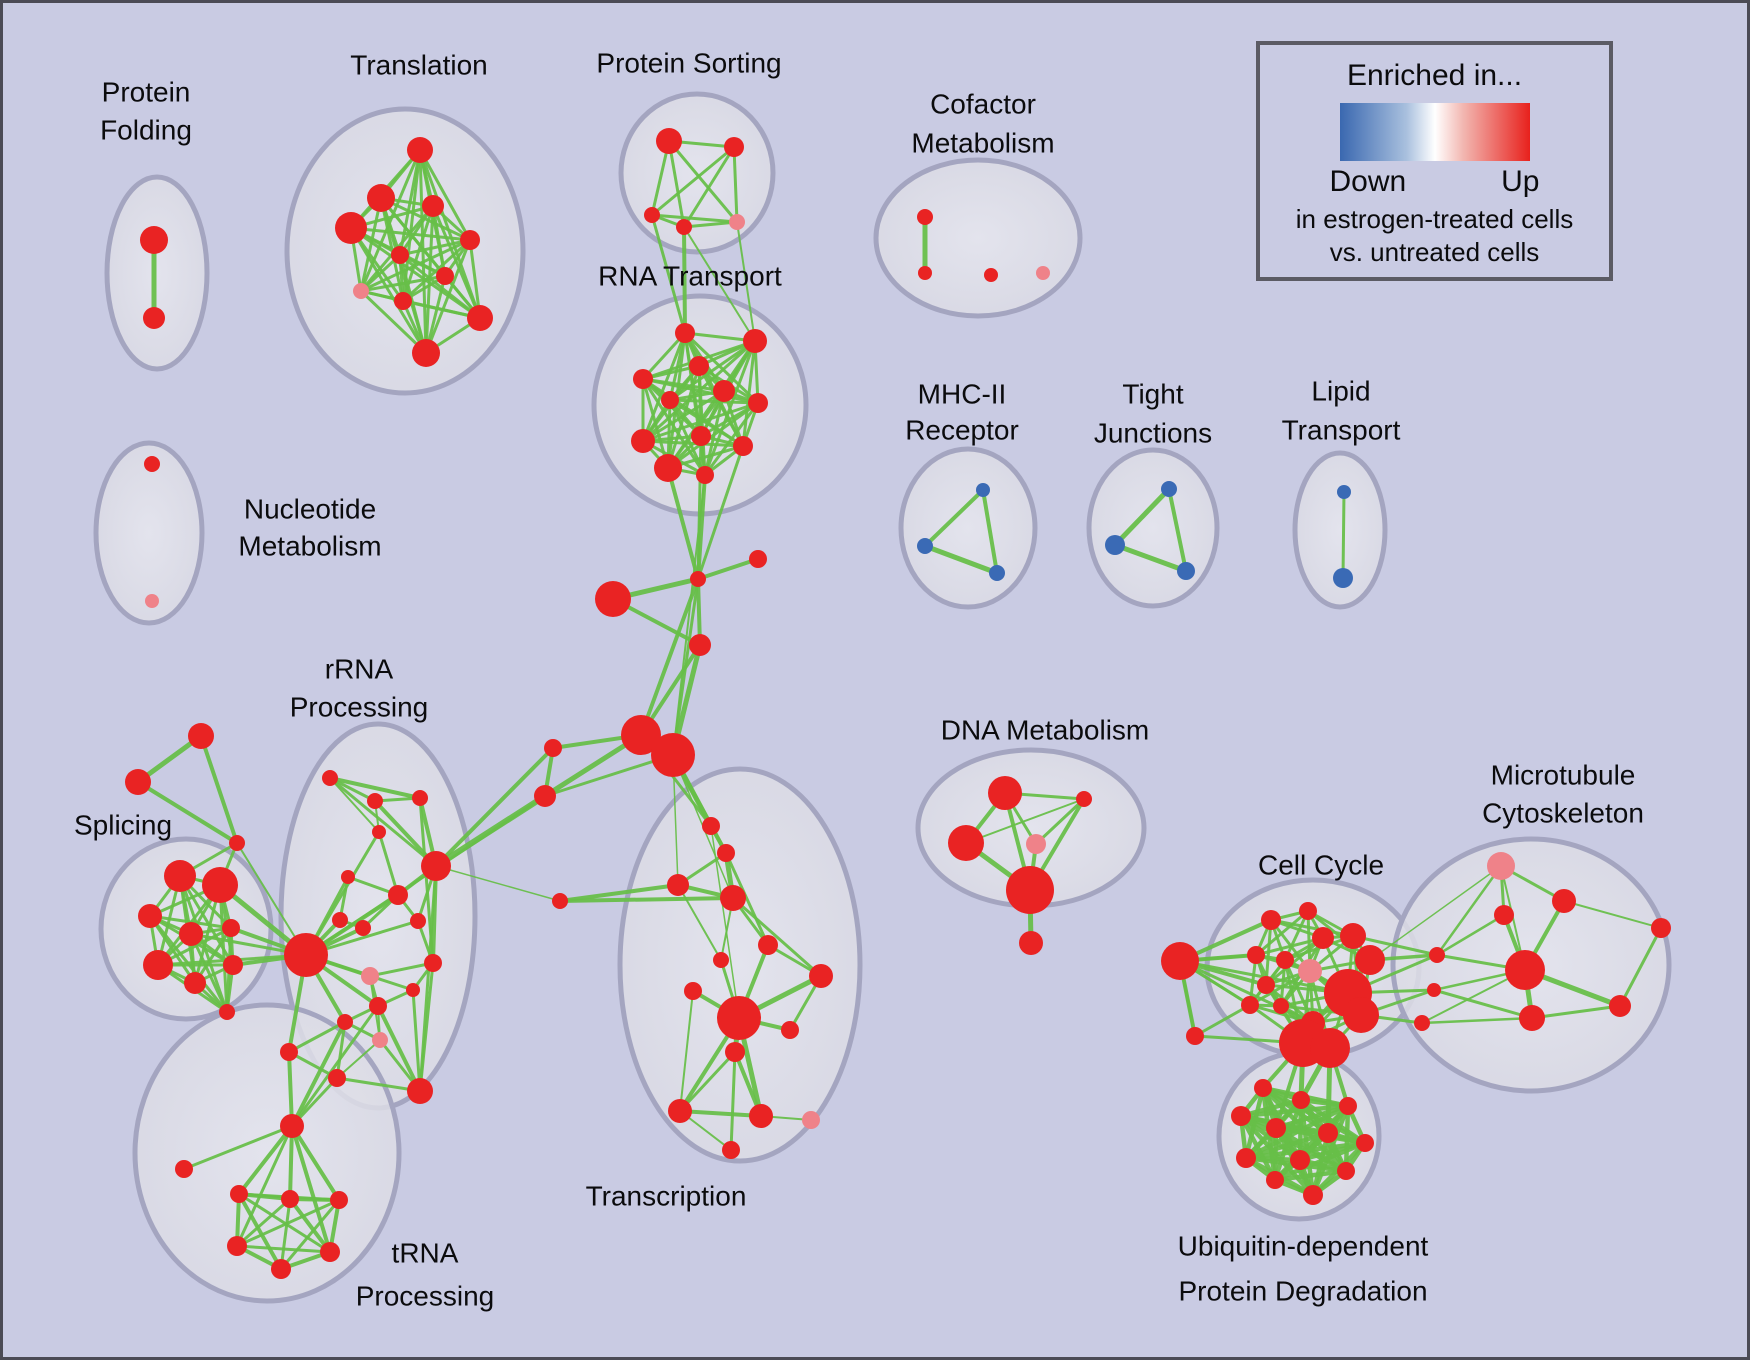 This screenshot has width=1750, height=1360. Describe the element at coordinates (1060, 821) in the screenshot. I see `edge-dna-metabolism` at that location.